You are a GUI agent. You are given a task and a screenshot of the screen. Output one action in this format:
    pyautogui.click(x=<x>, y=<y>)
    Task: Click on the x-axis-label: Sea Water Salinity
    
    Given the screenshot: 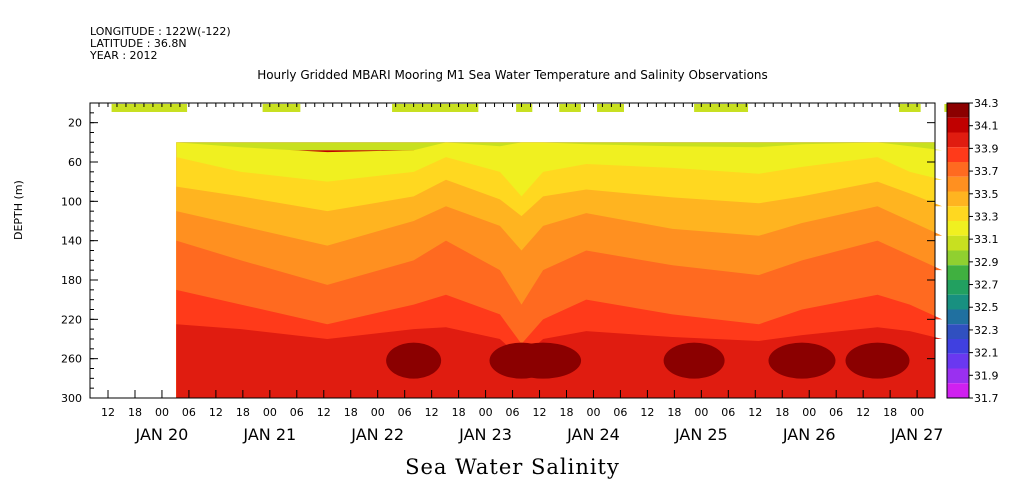 What is the action you would take?
    pyautogui.click(x=512, y=467)
    